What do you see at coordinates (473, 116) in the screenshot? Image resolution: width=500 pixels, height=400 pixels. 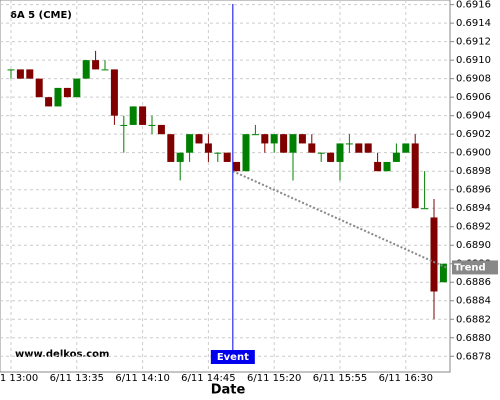 I see `y-tick-label: 0.6904` at bounding box center [473, 116].